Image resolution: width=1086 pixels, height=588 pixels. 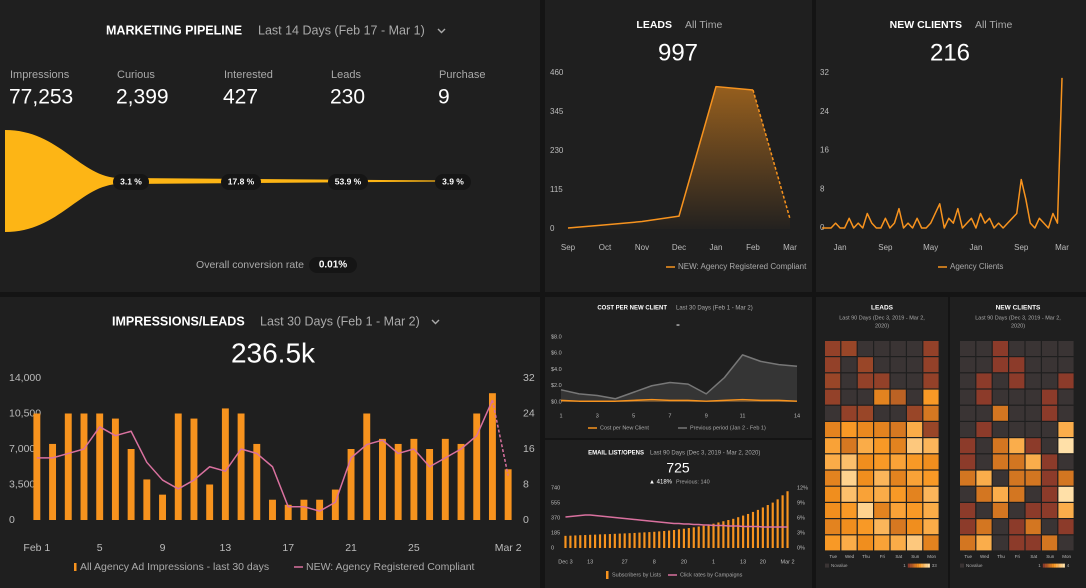 I want to click on conversion-rate: 3.1 %, so click(x=131, y=181).